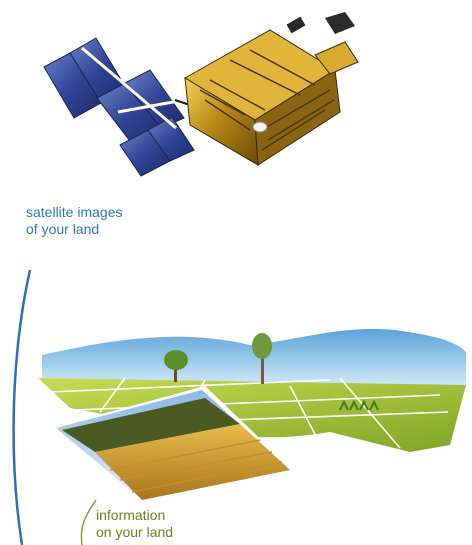  Describe the element at coordinates (88, 522) in the screenshot. I see `callout-line` at that location.